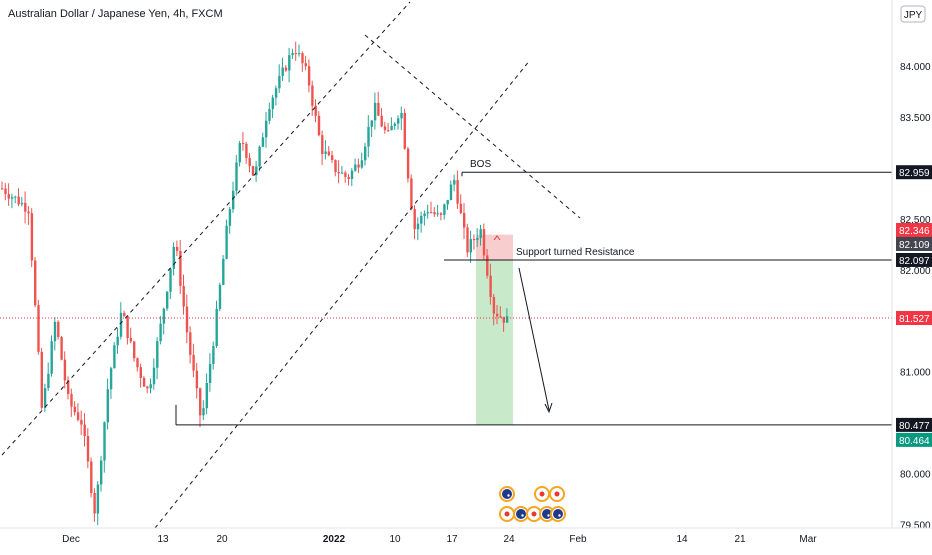 The image size is (932, 555). What do you see at coordinates (71, 539) in the screenshot?
I see `x-tick-label: Dec` at bounding box center [71, 539].